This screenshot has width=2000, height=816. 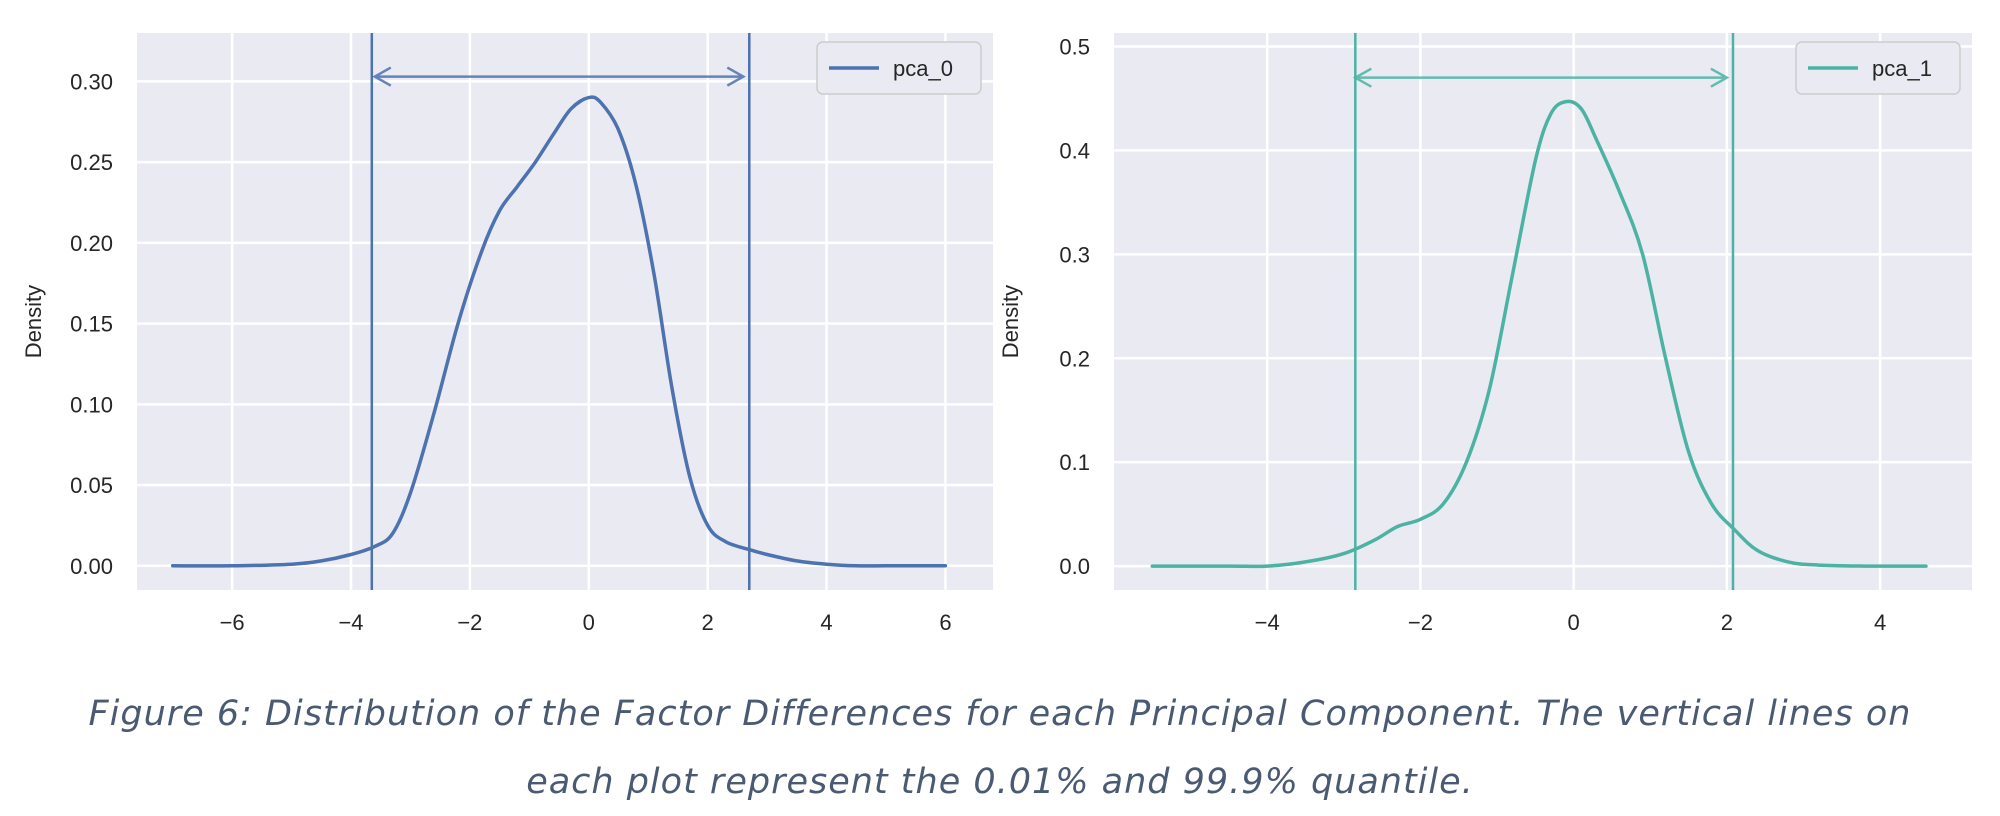 What do you see at coordinates (1074, 462) in the screenshot?
I see `y-tick-label: 0.1` at bounding box center [1074, 462].